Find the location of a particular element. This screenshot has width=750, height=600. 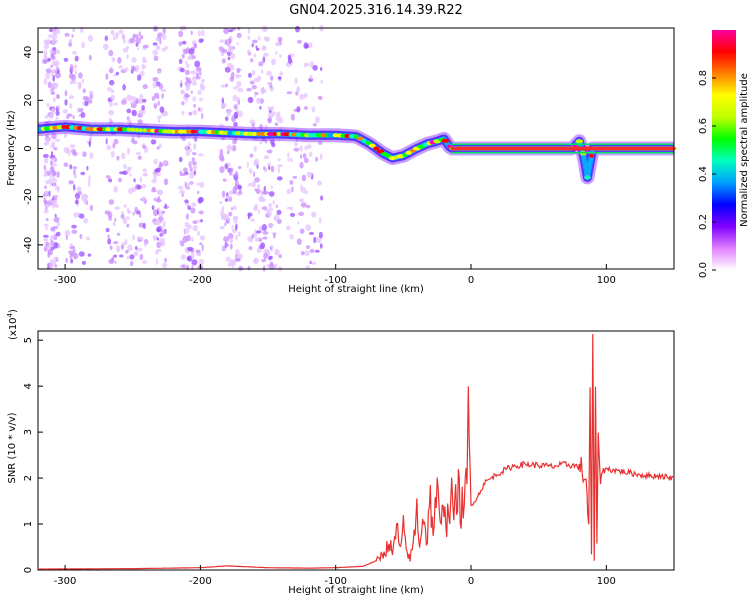

snr-x-axis-label: Height of straight line (km) is located at coordinates (356, 590).